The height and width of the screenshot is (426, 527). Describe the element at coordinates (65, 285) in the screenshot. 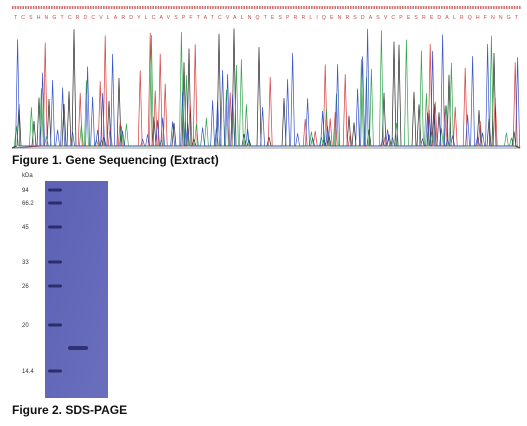

I see `sds-page-gel: kDa 94 66.2 45 33 26 20 14.4` at that location.